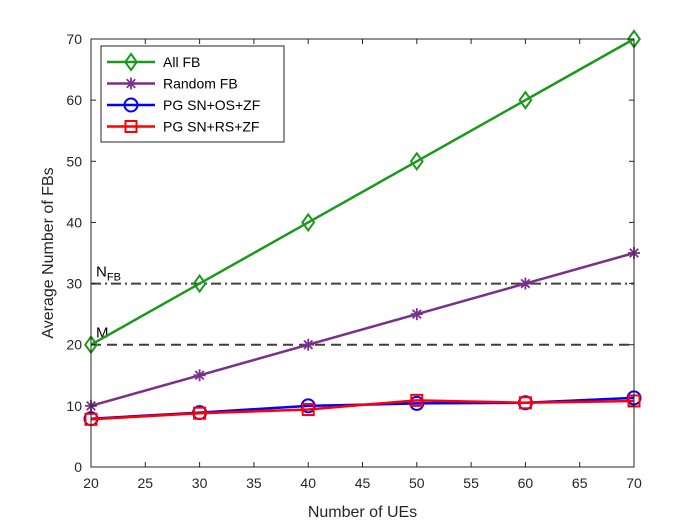 The image size is (700, 525). Describe the element at coordinates (74, 406) in the screenshot. I see `y-tick-label: 10` at that location.